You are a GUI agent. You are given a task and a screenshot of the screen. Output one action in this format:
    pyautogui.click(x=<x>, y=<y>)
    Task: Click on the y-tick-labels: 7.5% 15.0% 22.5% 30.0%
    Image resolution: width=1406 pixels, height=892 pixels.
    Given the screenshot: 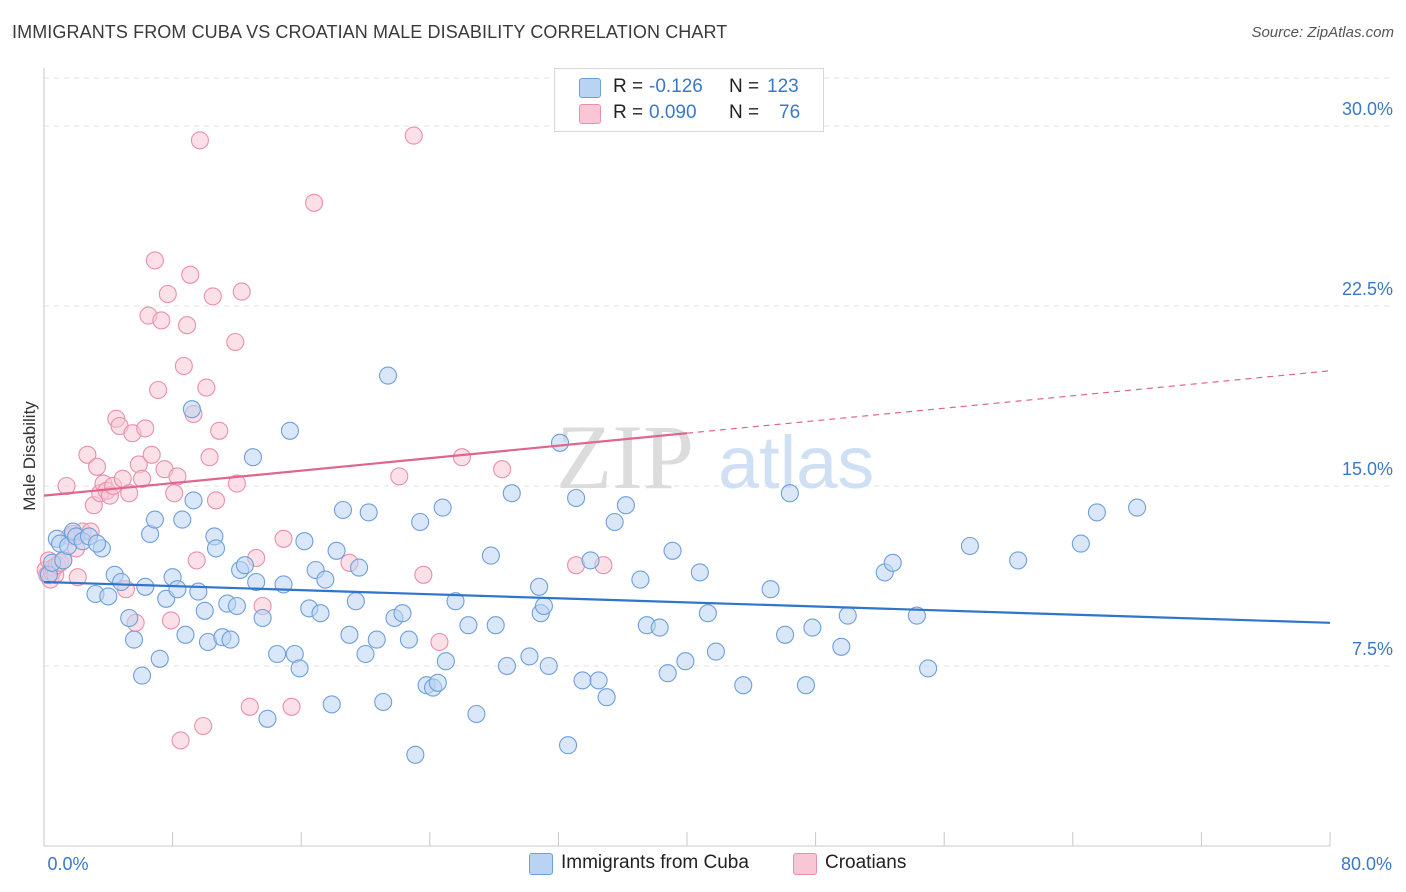 What is the action you would take?
    pyautogui.click(x=1367, y=379)
    